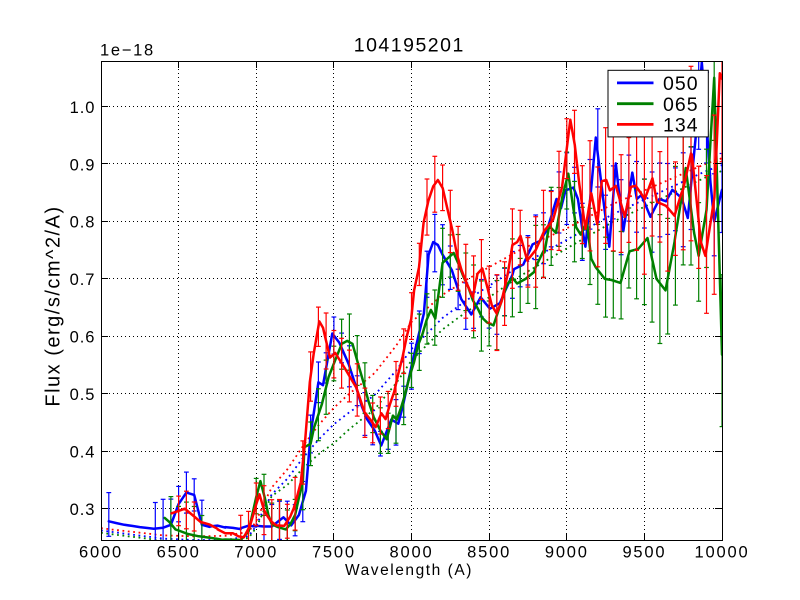 This screenshot has width=800, height=600. I want to click on svg-text: 1e−18, so click(127, 50).